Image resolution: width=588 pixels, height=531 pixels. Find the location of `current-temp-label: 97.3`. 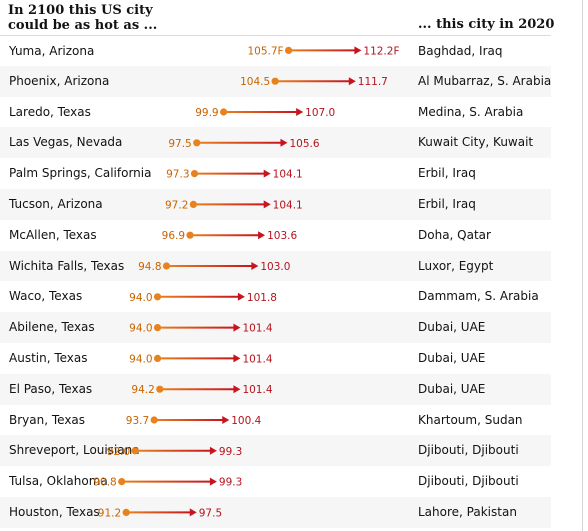

current-temp-label: 97.3 is located at coordinates (177, 175).